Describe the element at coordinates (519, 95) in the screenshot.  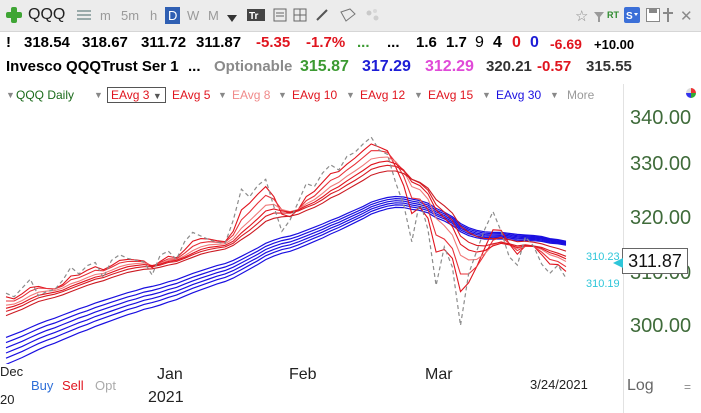
I see `legend-eavg30: EAvg 30` at that location.